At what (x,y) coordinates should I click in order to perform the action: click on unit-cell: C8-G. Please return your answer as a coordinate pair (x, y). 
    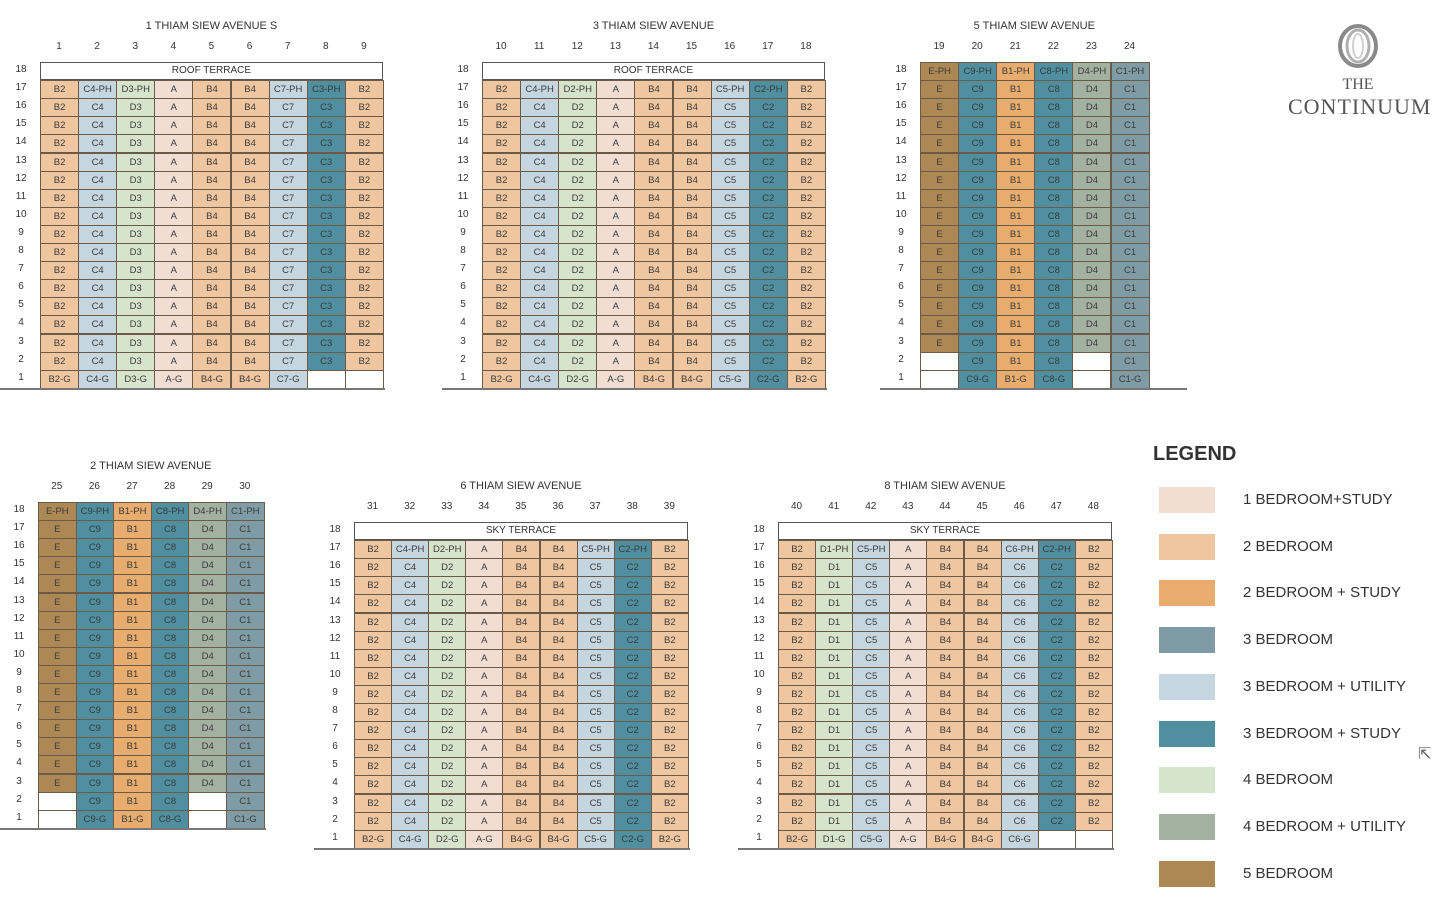
    Looking at the image, I should click on (1054, 379).